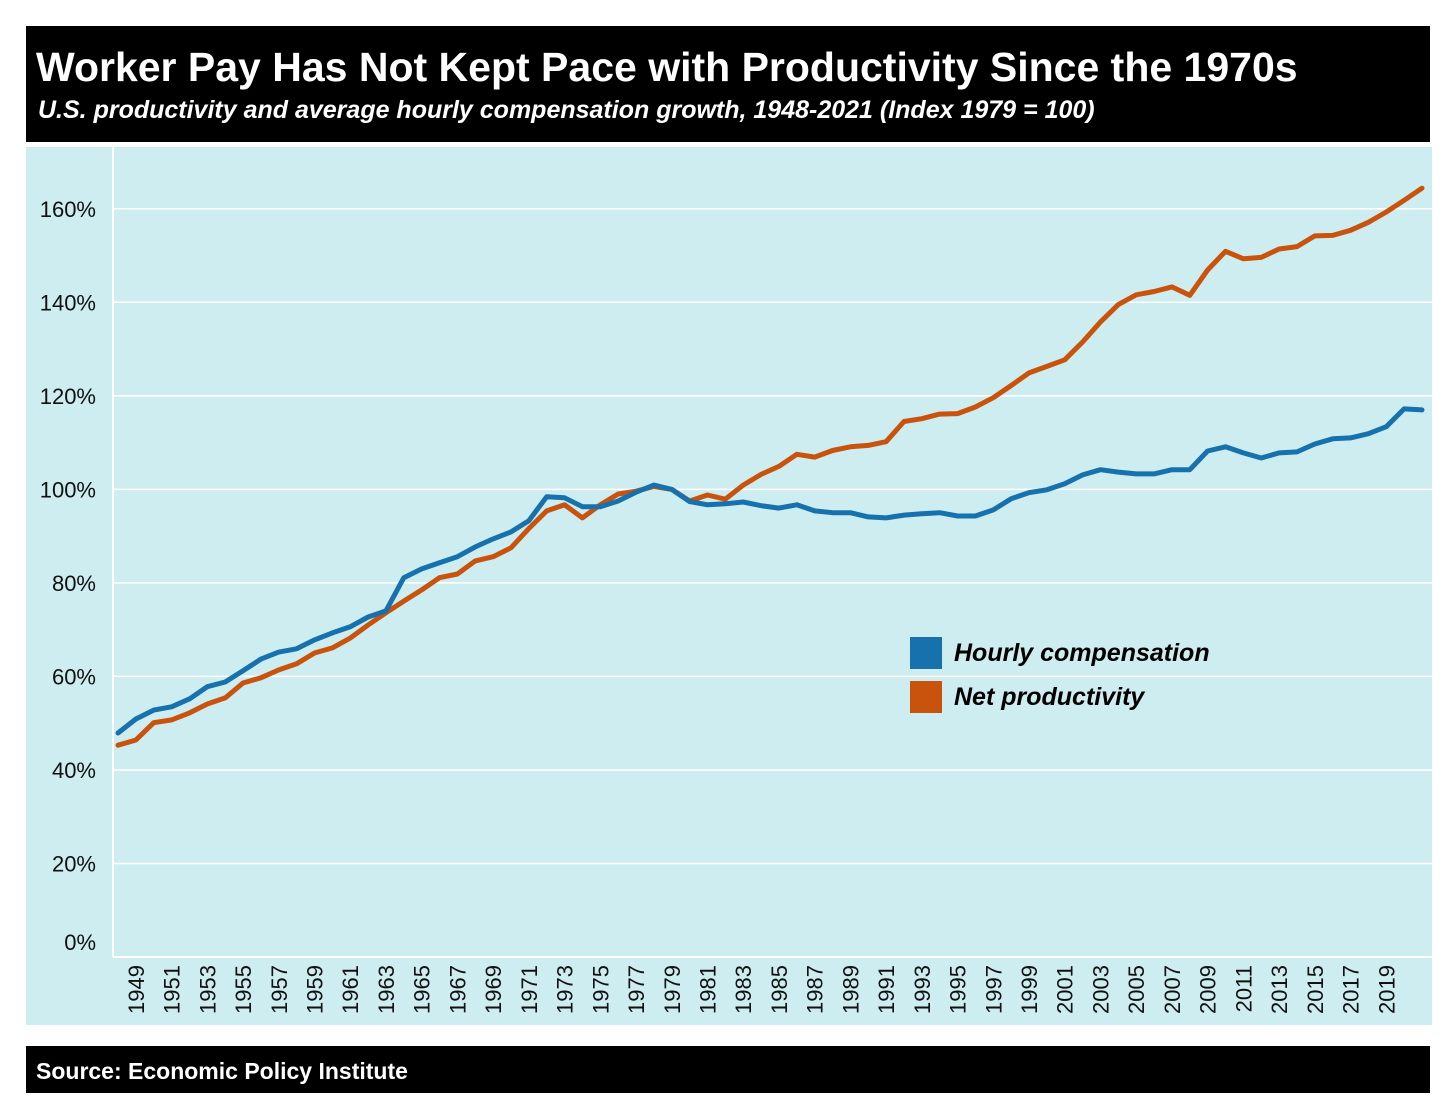 This screenshot has height=1120, width=1456. What do you see at coordinates (1386, 989) in the screenshot?
I see `x-tick-label: 2019` at bounding box center [1386, 989].